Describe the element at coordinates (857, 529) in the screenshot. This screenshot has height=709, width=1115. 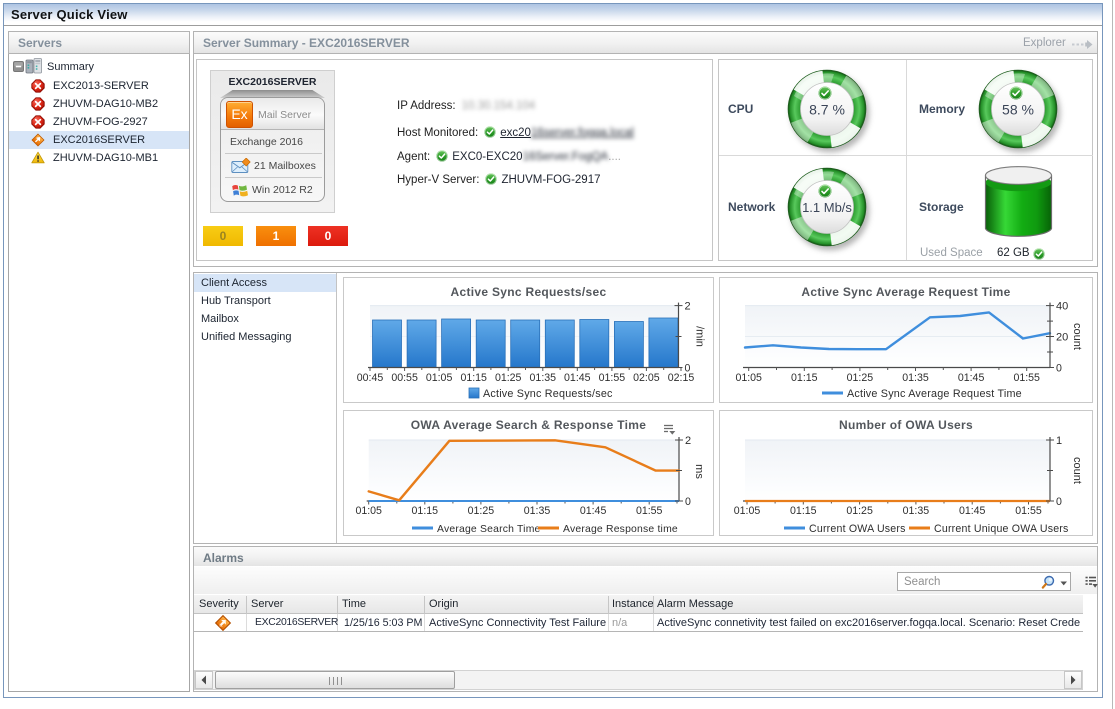
I see `svg-text: Current OWA Users` at that location.